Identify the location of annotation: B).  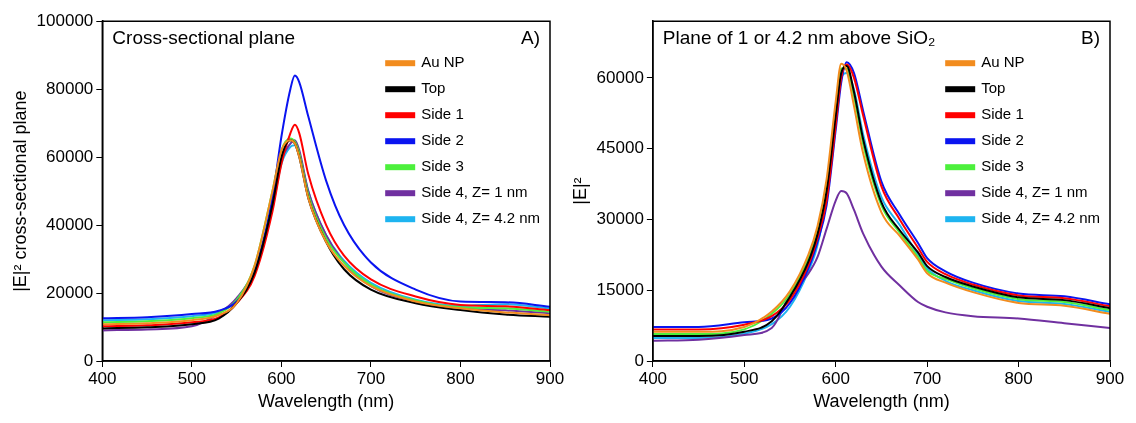
(1090, 37).